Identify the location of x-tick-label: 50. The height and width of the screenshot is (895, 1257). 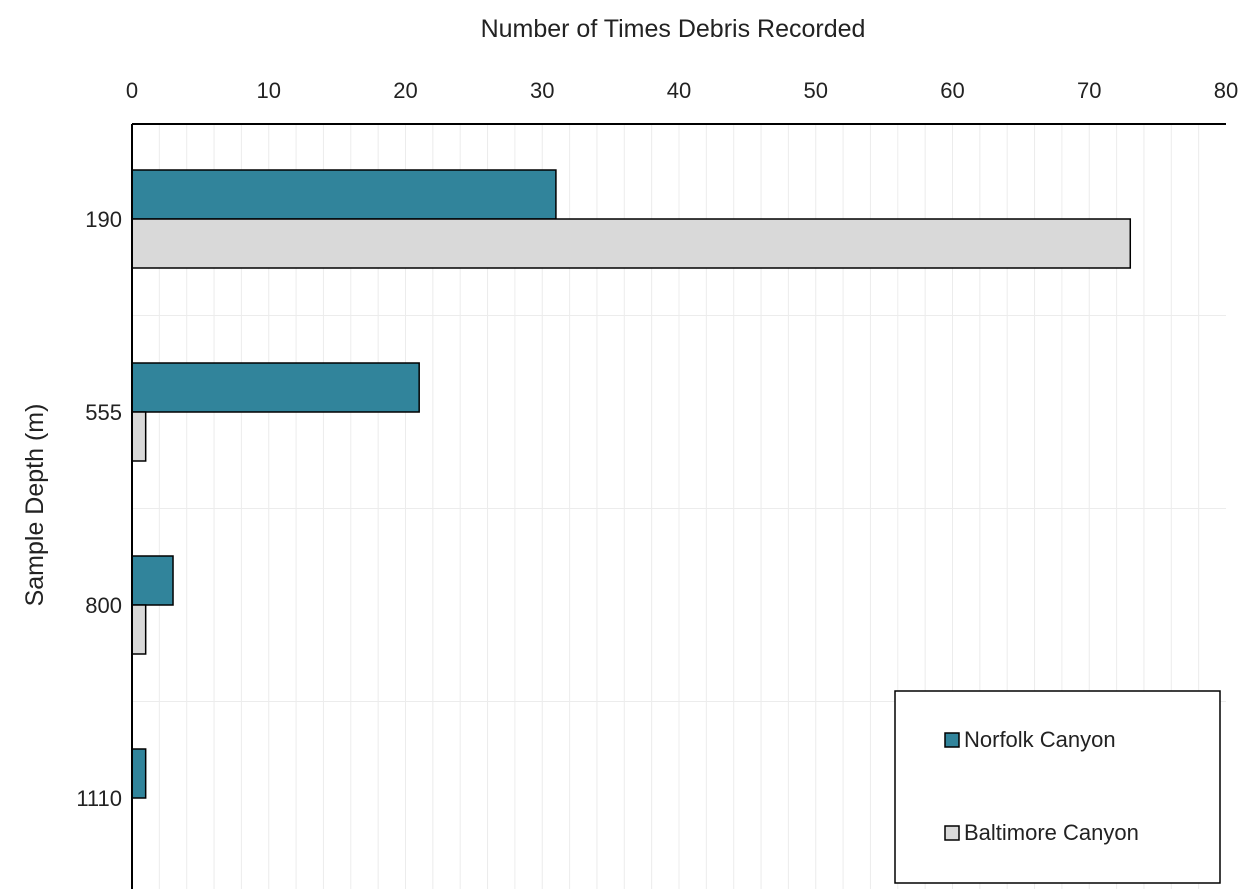
(816, 90).